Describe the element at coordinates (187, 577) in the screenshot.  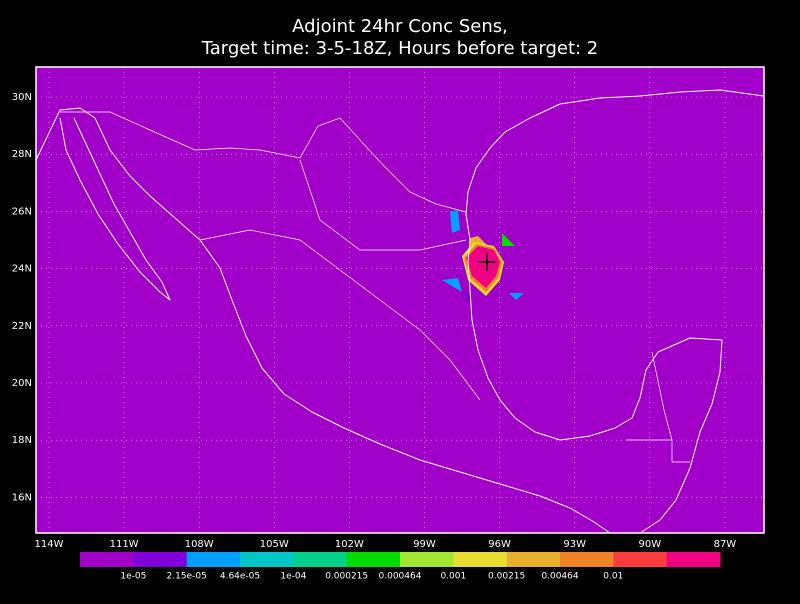
I see `colorbar-label: 2.15e-05` at that location.